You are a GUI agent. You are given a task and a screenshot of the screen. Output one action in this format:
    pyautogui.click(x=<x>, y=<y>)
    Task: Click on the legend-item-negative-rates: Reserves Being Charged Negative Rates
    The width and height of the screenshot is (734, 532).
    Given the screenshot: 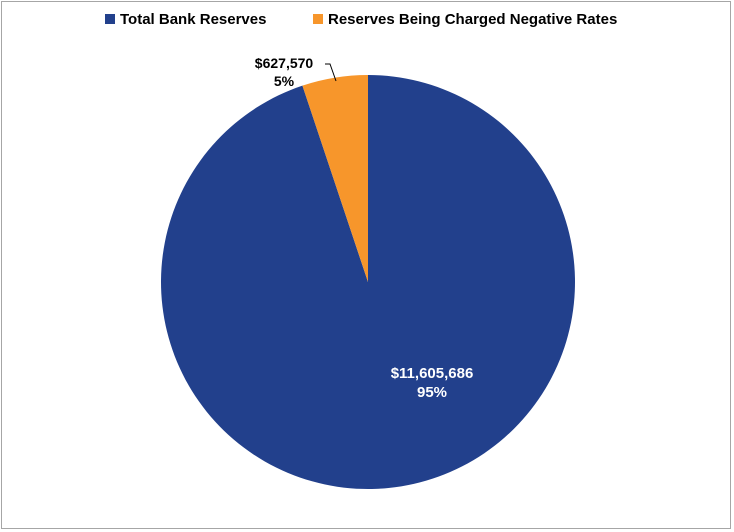 What is the action you would take?
    pyautogui.click(x=465, y=19)
    